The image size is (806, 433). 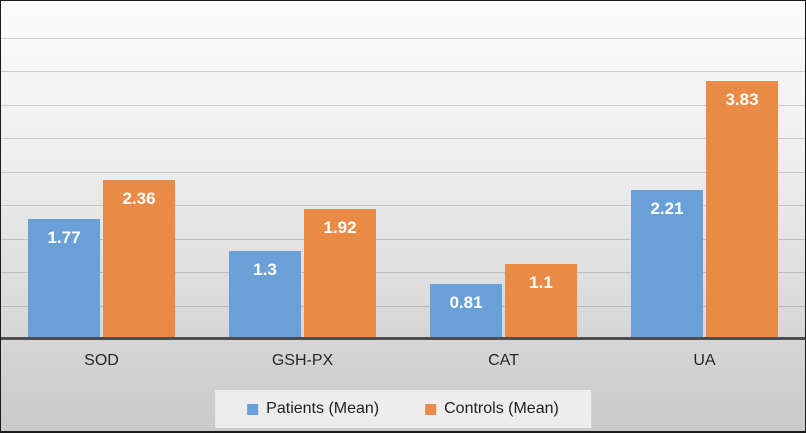 What do you see at coordinates (340, 228) in the screenshot?
I see `bar-value-label: 1.92` at bounding box center [340, 228].